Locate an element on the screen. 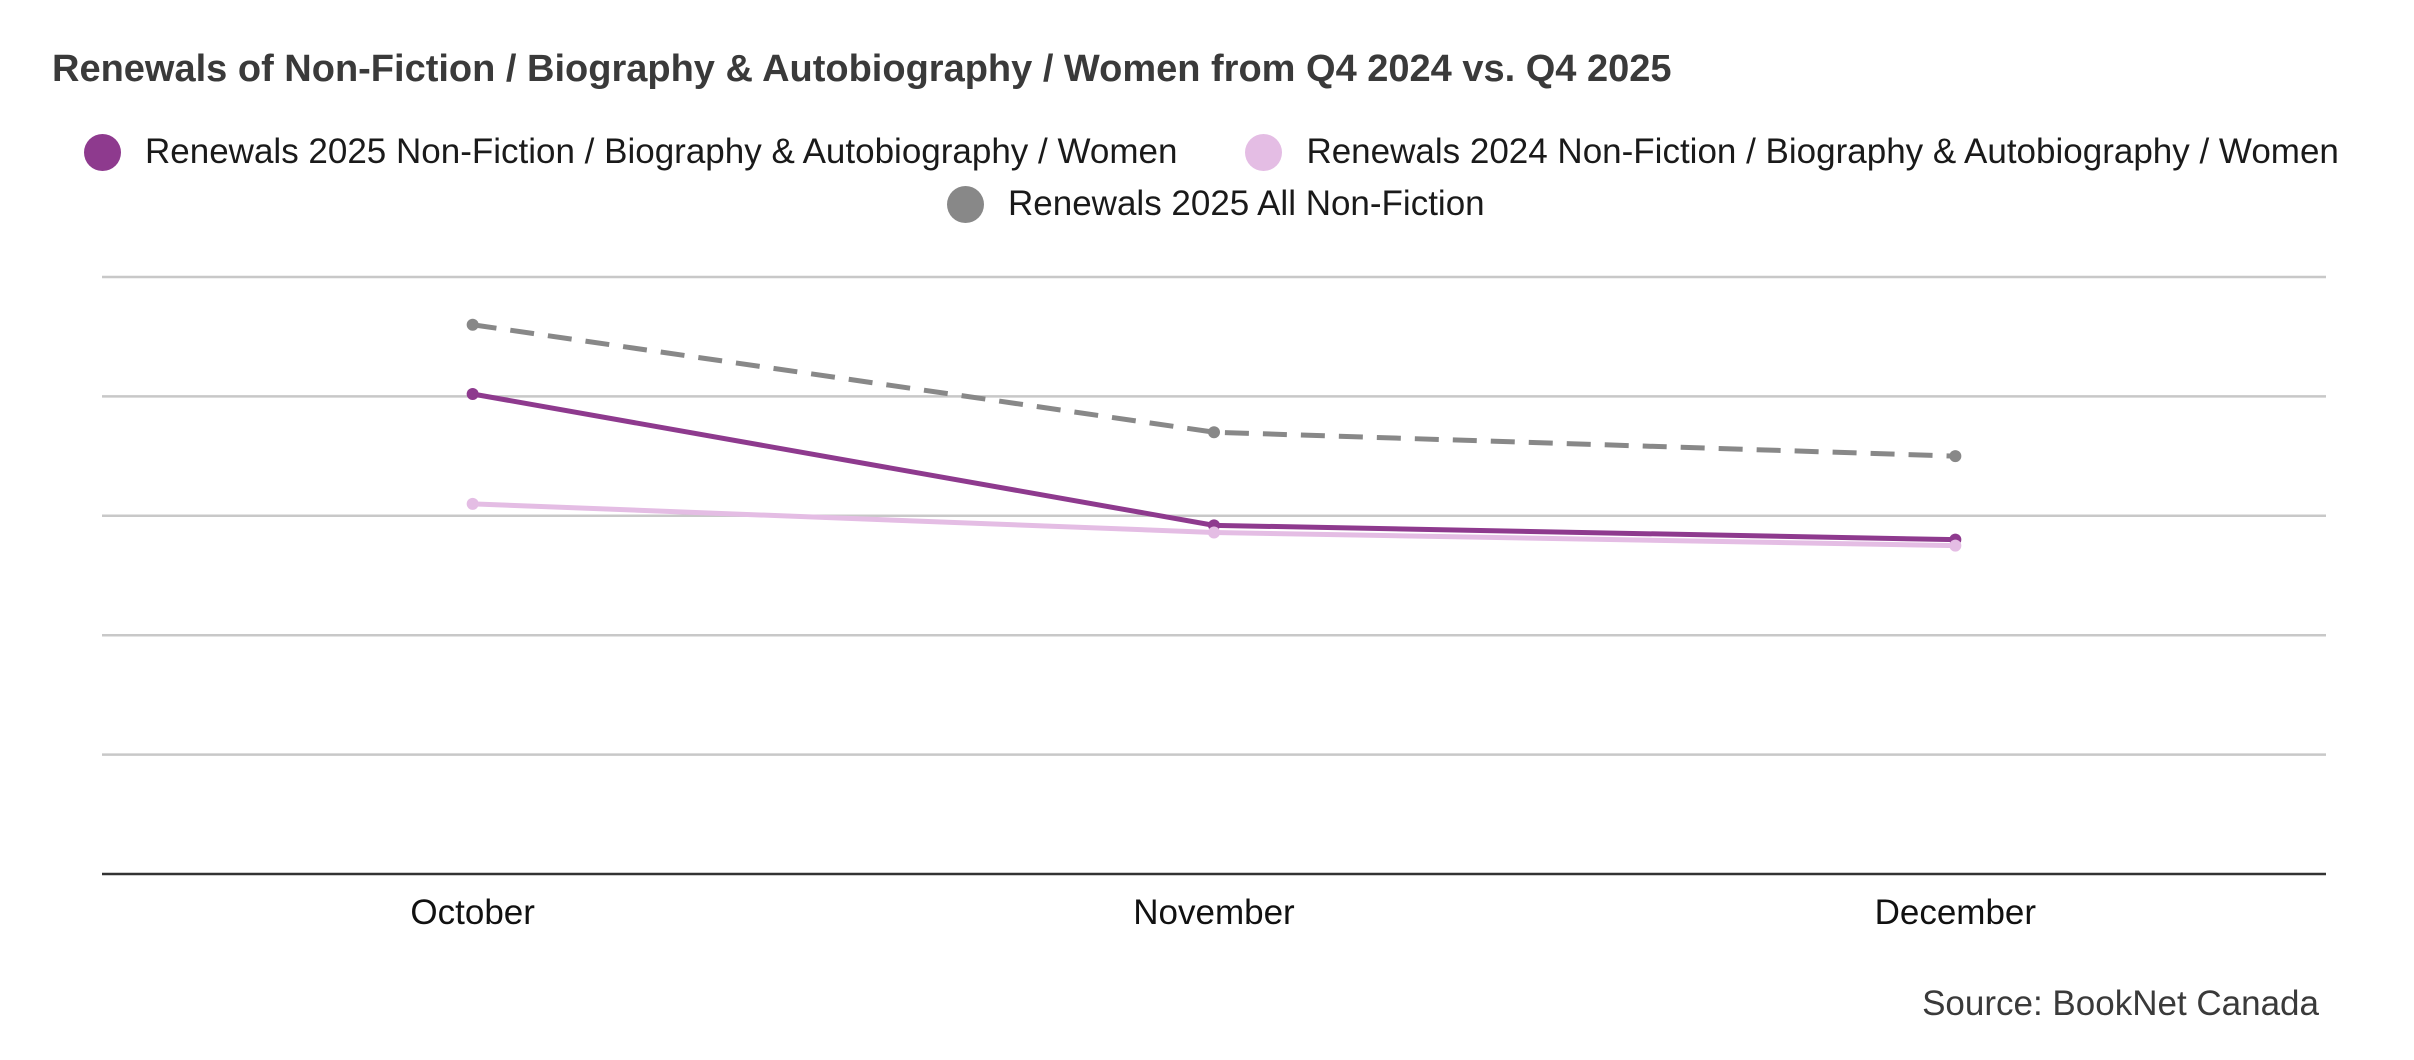 This screenshot has width=2414, height=1060. series-renewals-2025-all-non-fiction is located at coordinates (1214, 390).